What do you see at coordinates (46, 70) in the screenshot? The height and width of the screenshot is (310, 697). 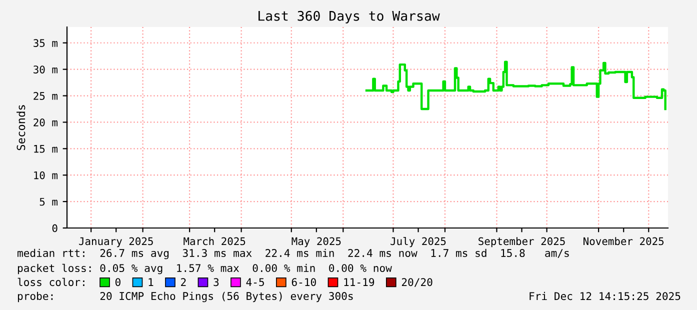 I see `y-tick-label: 30 m` at bounding box center [46, 70].